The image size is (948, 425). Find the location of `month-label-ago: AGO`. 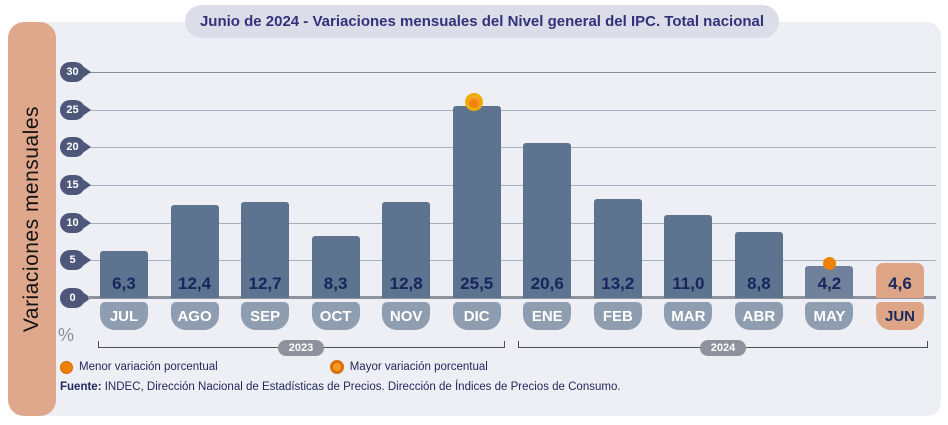

month-label-ago: AGO is located at coordinates (194, 316).